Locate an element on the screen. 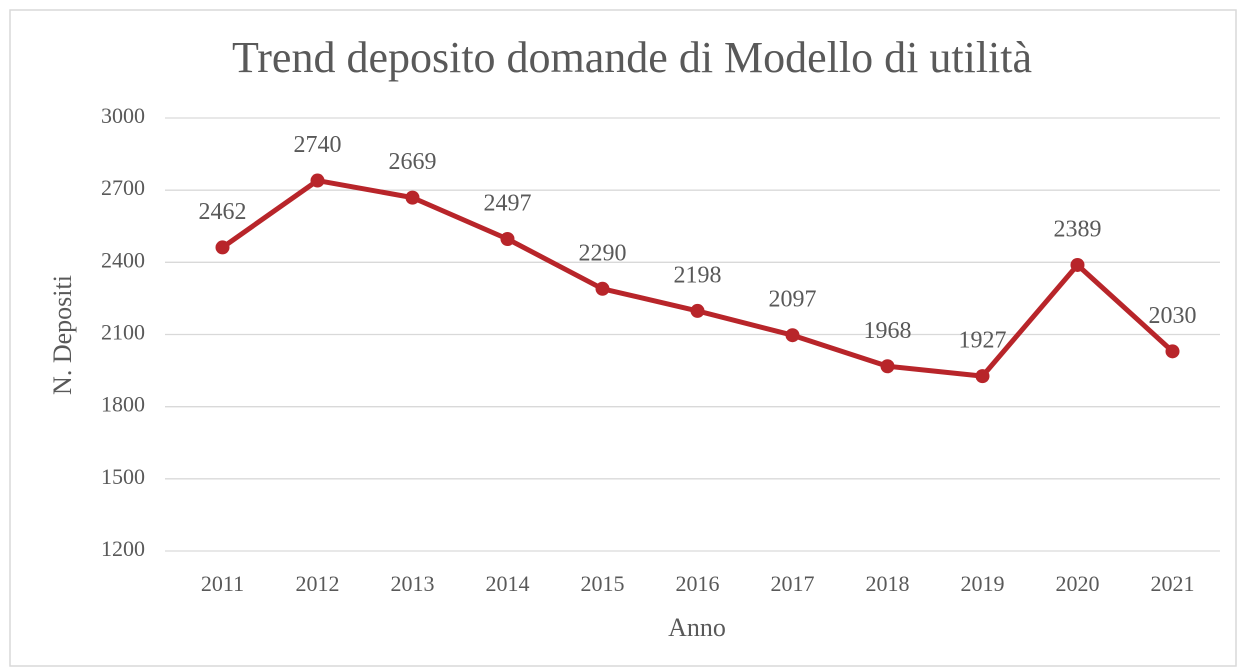  data-label: 2669 is located at coordinates (413, 162).